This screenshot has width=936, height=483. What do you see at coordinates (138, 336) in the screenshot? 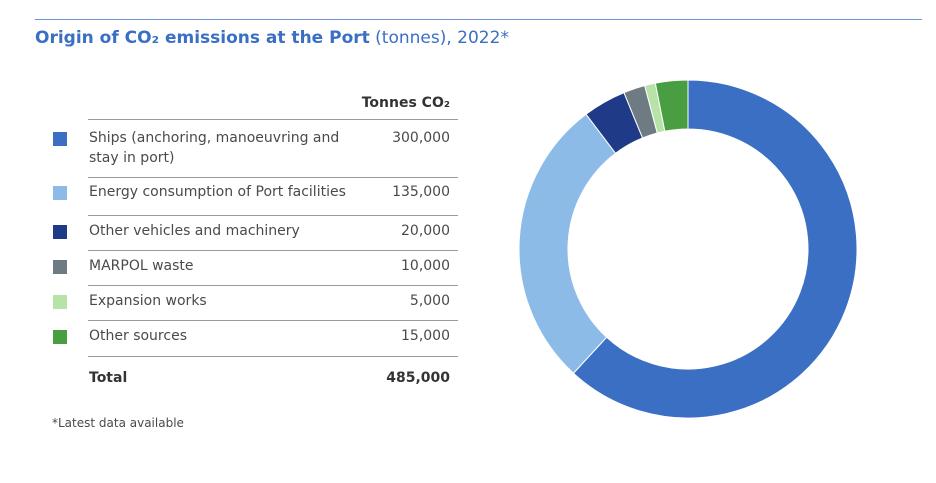
I see `category-label: Other sources` at bounding box center [138, 336].